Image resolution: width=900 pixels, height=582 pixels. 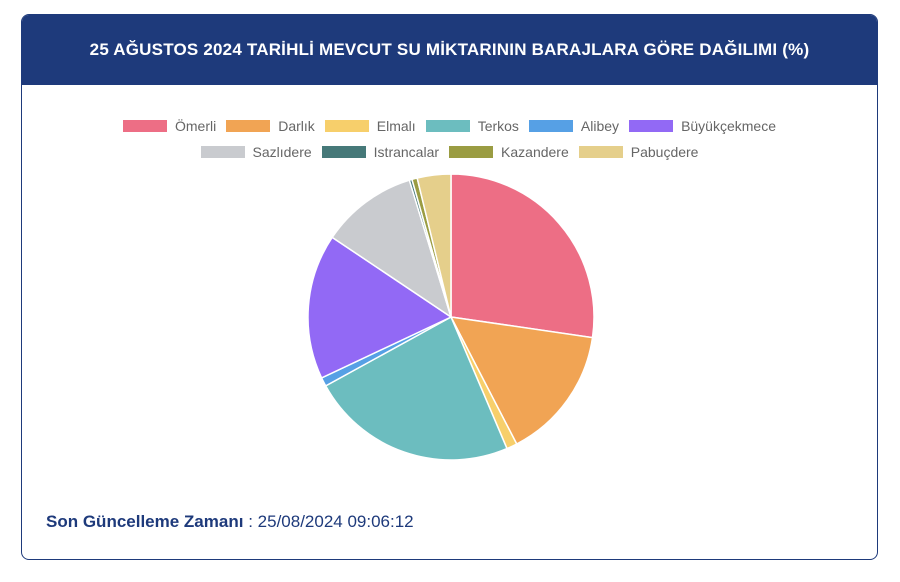 What do you see at coordinates (396, 126) in the screenshot?
I see `legend-label: Elmalı` at bounding box center [396, 126].